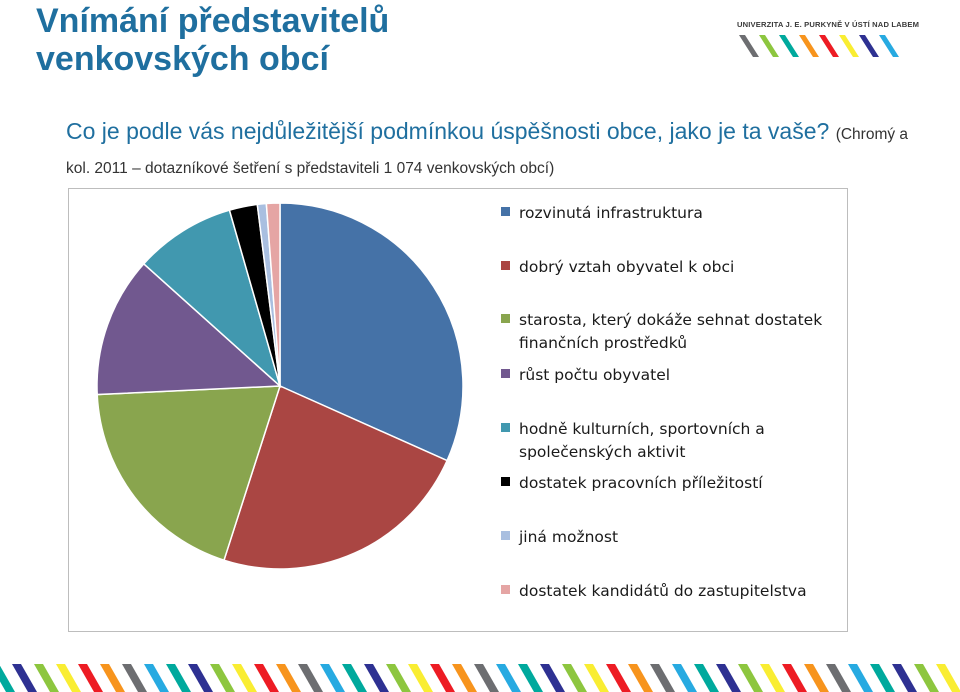 The height and width of the screenshot is (692, 960). What do you see at coordinates (569, 537) in the screenshot?
I see `legend-label: jiná možnost` at bounding box center [569, 537].